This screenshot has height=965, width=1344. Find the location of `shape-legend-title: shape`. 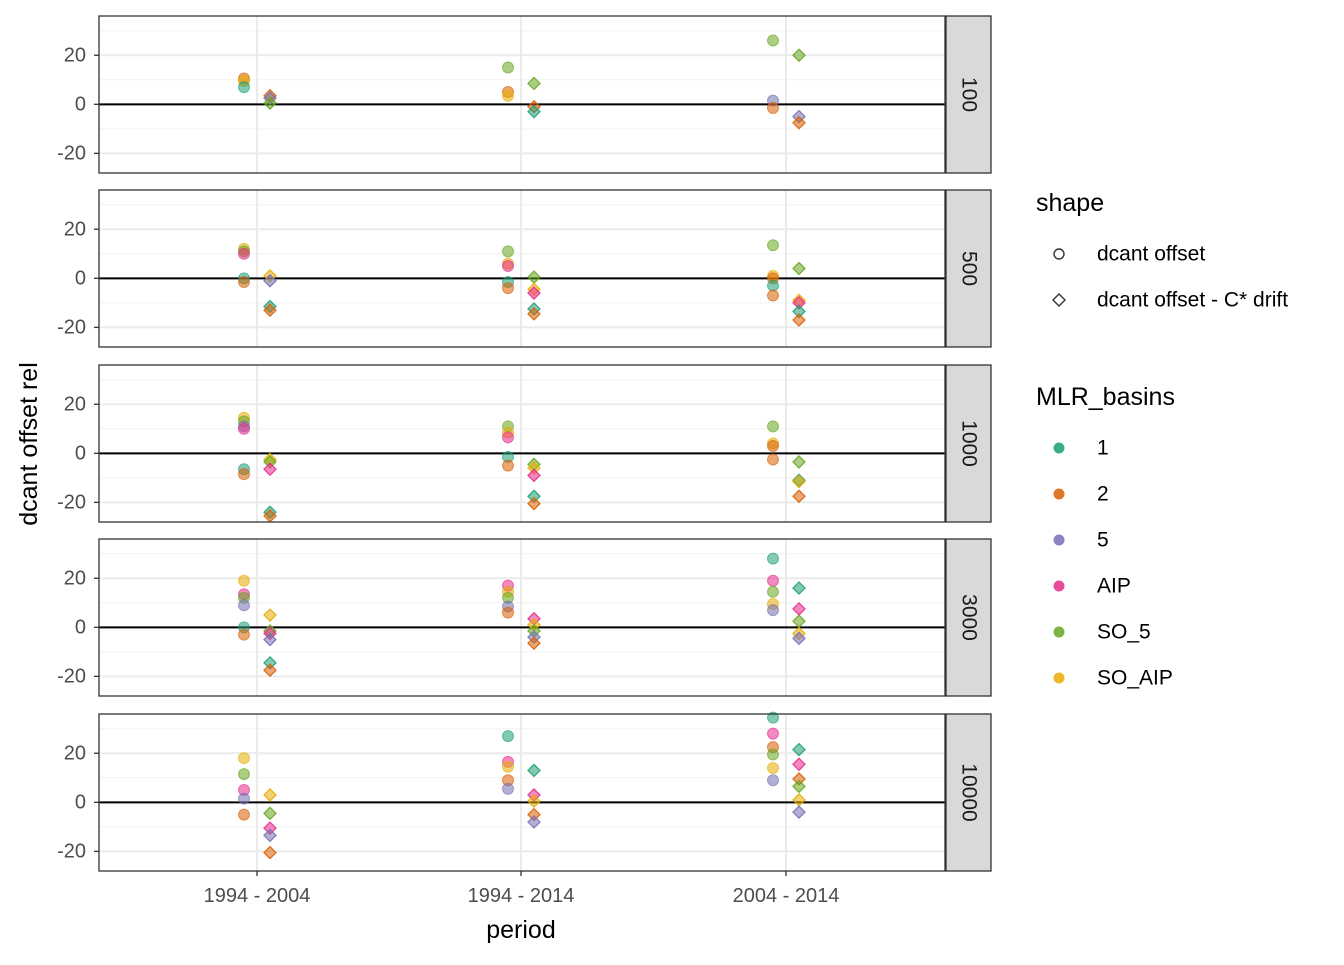

shape-legend-title: shape is located at coordinates (1070, 203).